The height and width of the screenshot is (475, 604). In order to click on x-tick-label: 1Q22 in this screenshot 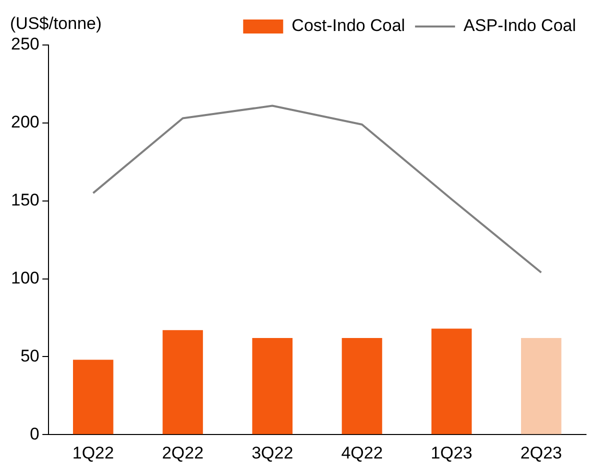, I will do `click(93, 452)`.